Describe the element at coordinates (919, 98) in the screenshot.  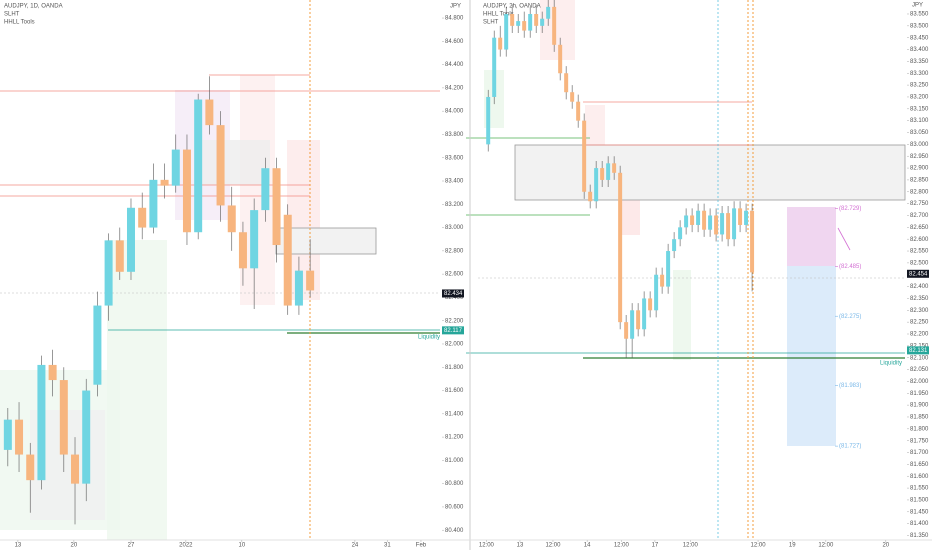
I see `y-tick-label: 83.200` at that location.